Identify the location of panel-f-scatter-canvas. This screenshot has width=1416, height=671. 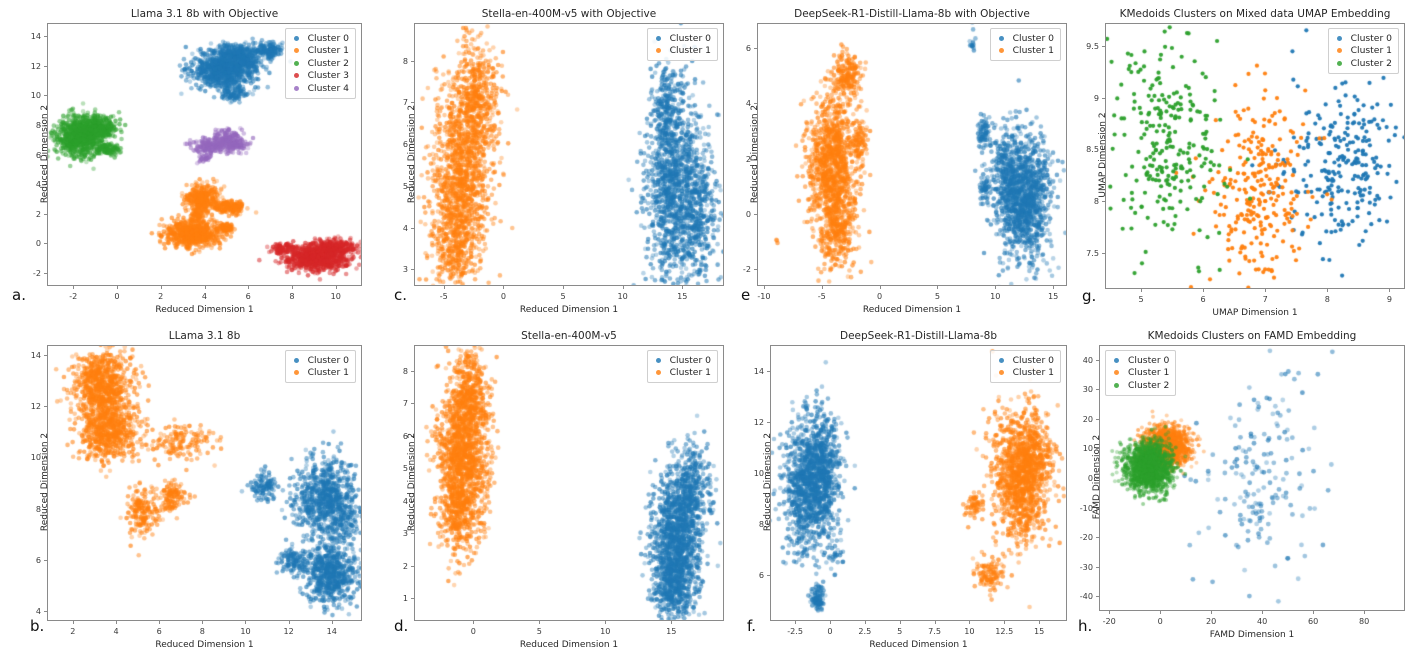
(918, 483).